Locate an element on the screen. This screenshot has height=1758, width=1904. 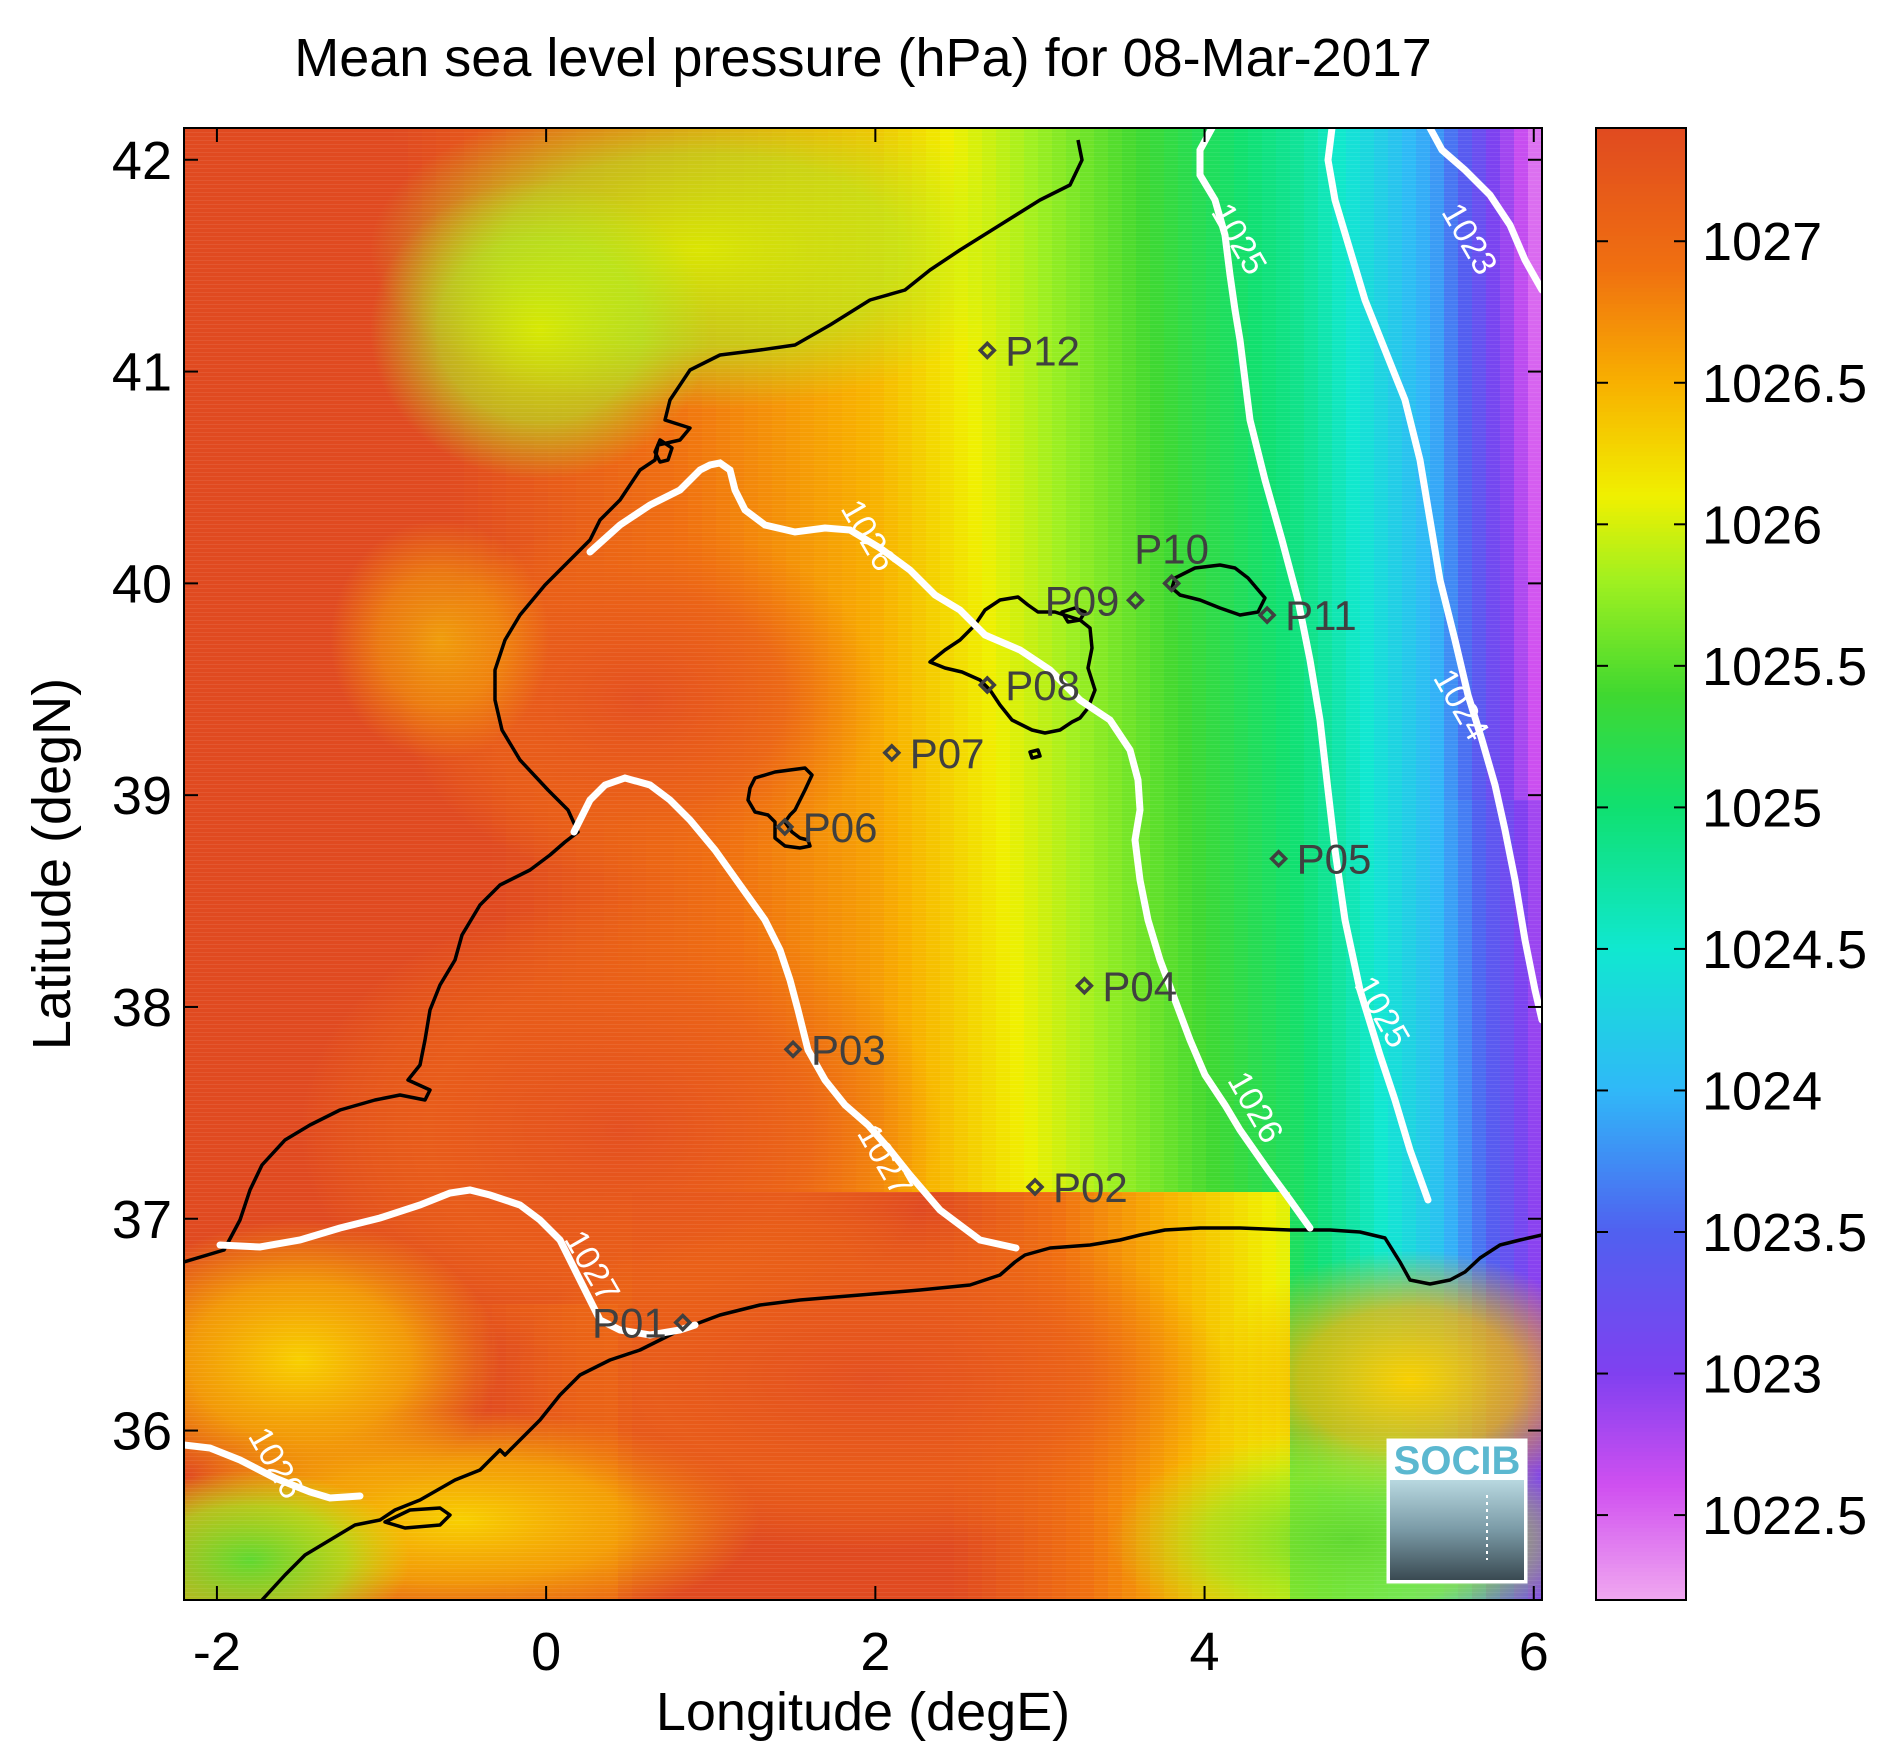
station-p12: P12 is located at coordinates (1028, 350).